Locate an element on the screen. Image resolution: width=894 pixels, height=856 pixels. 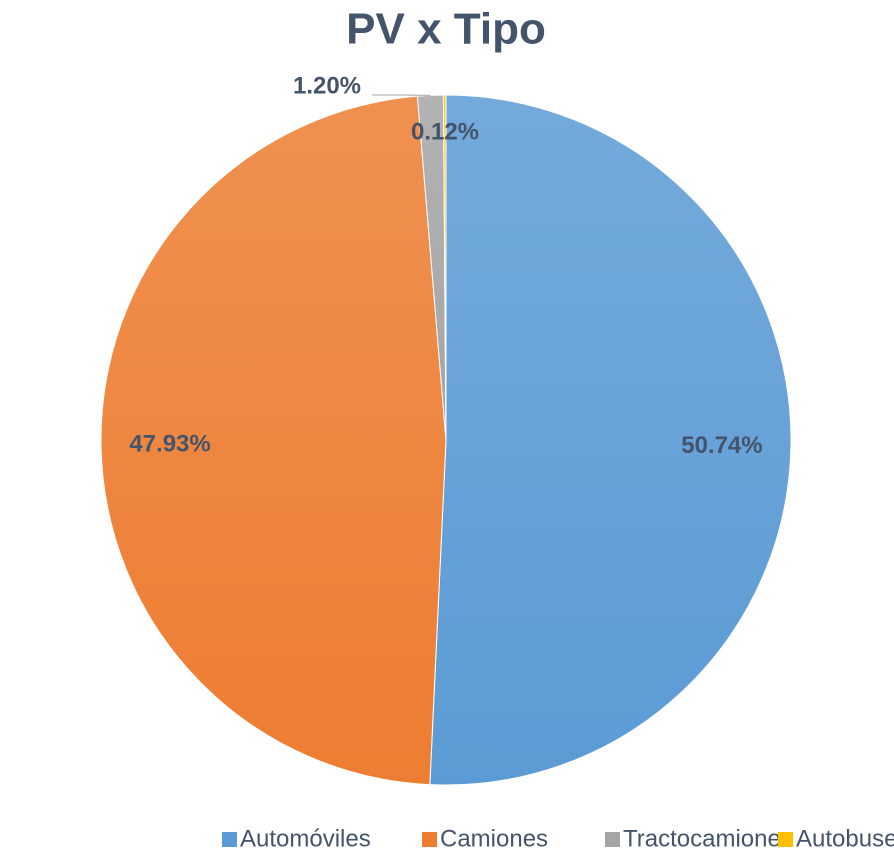
data-label: 47.93% is located at coordinates (169, 443).